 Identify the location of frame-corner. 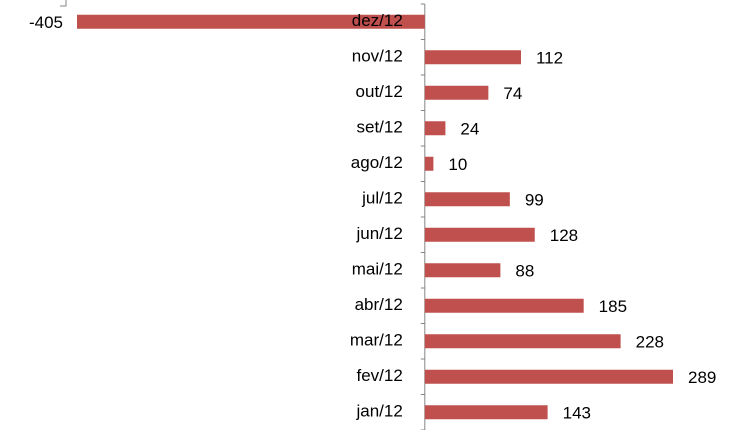
(63, 3).